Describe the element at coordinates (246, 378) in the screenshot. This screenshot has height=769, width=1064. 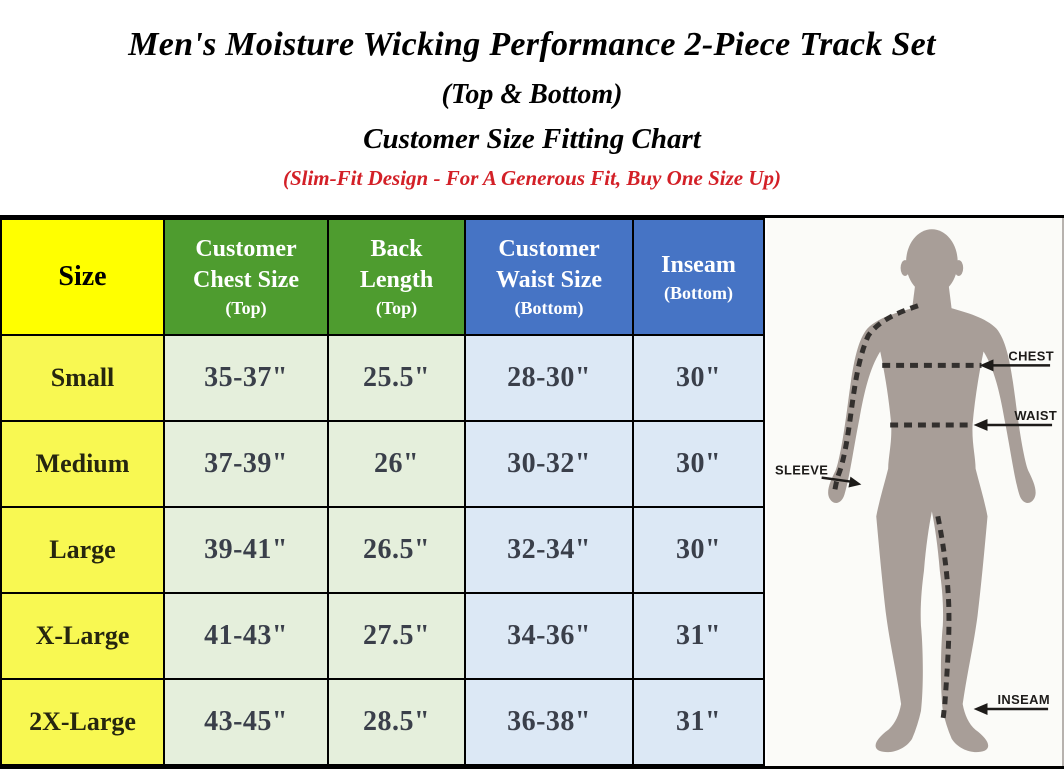
I see `cell-chest: 35-37"` at that location.